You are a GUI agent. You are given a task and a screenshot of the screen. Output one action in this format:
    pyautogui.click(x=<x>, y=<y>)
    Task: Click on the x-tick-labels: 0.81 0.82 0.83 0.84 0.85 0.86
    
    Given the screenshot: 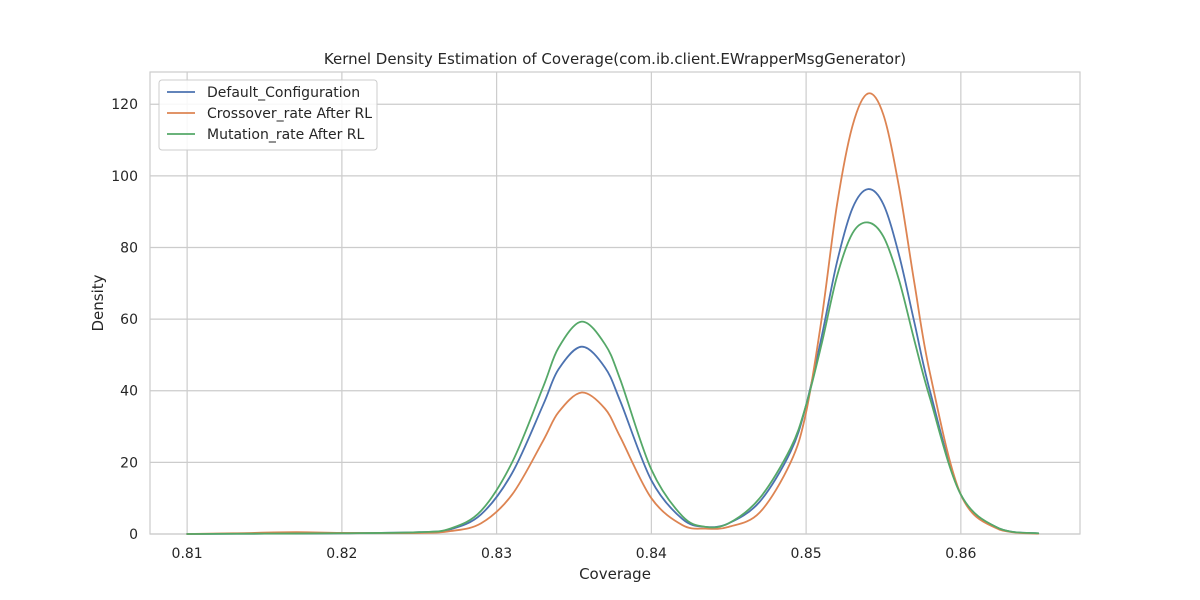 What is the action you would take?
    pyautogui.click(x=574, y=554)
    